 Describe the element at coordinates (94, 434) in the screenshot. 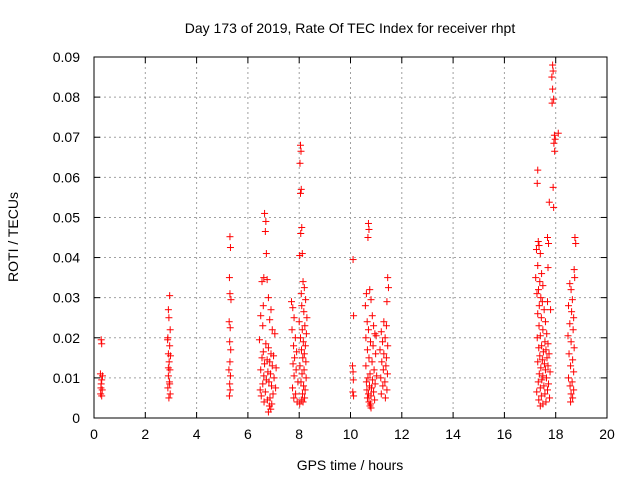

I see `x-tick-label: 0` at that location.